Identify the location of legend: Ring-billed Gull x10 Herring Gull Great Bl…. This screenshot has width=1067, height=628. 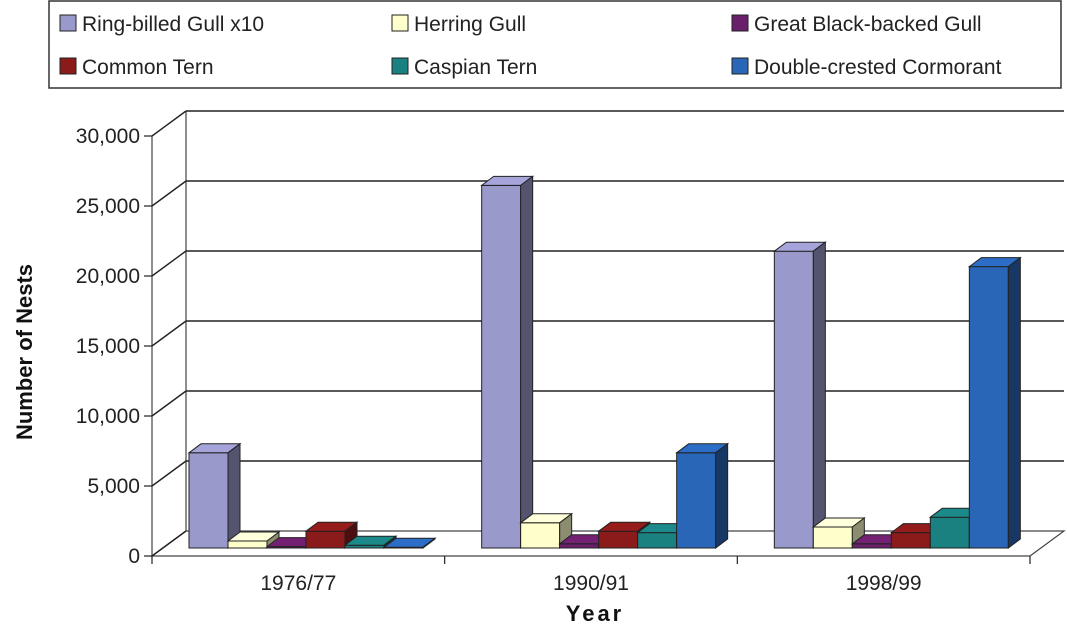
(555, 44).